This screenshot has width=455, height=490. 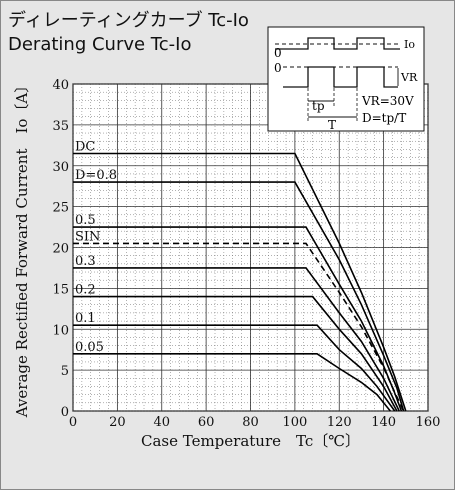 What do you see at coordinates (409, 77) in the screenshot?
I see `vr-label: VR` at bounding box center [409, 77].